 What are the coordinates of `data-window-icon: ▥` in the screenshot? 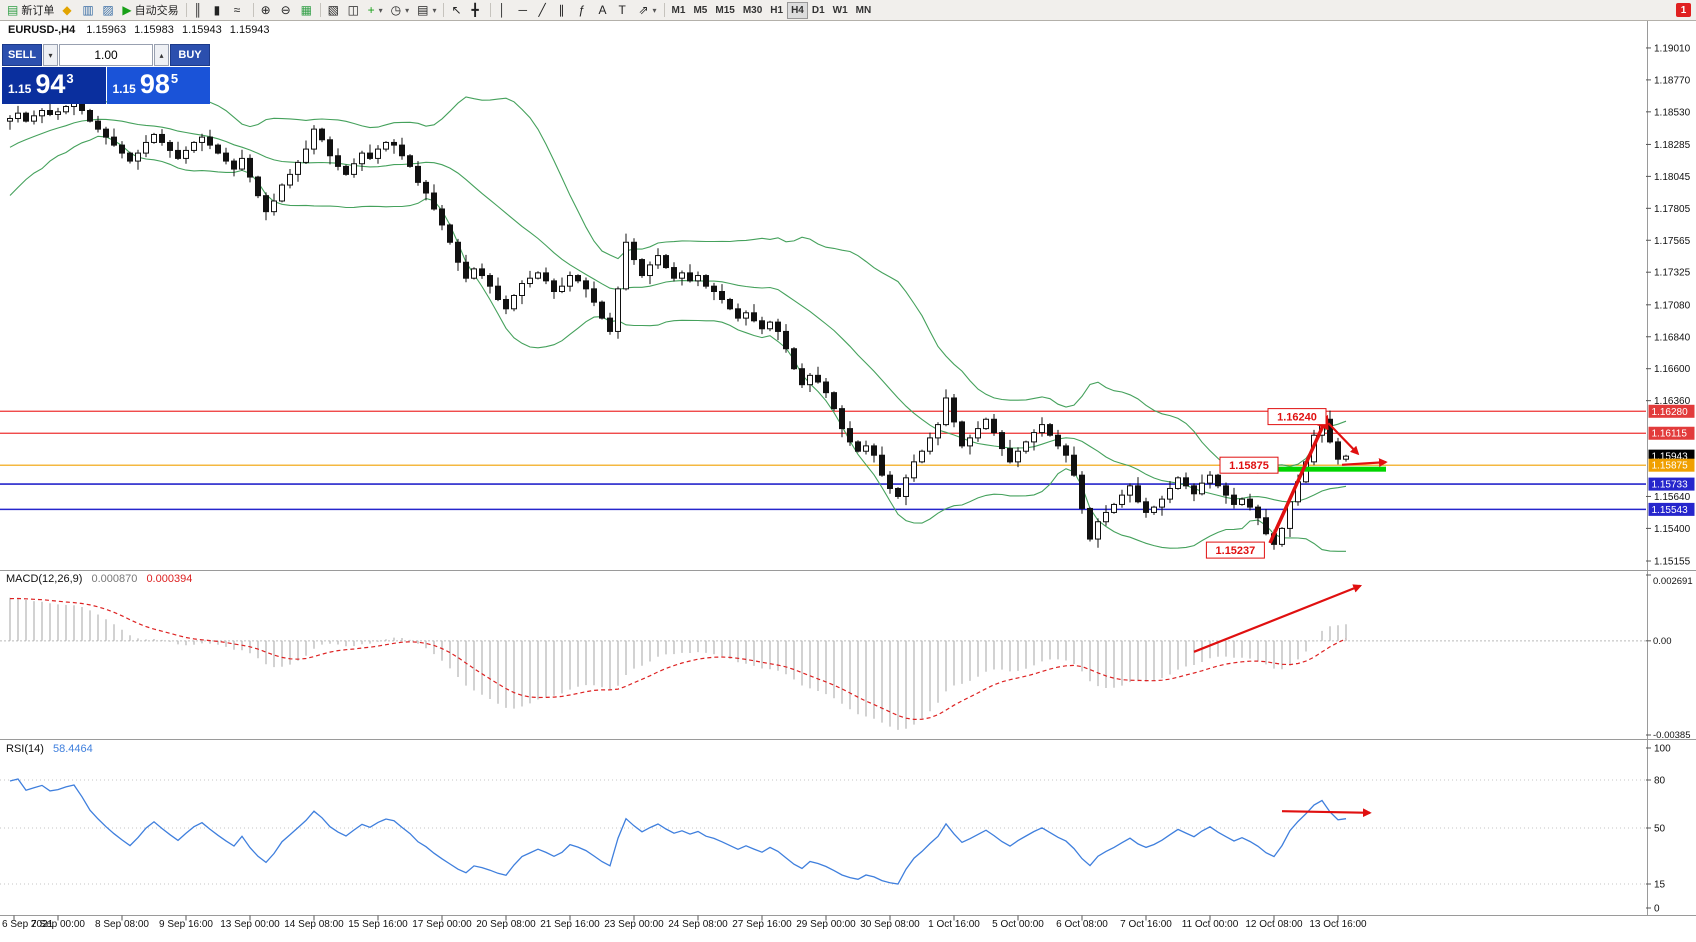 It's located at (88, 10).